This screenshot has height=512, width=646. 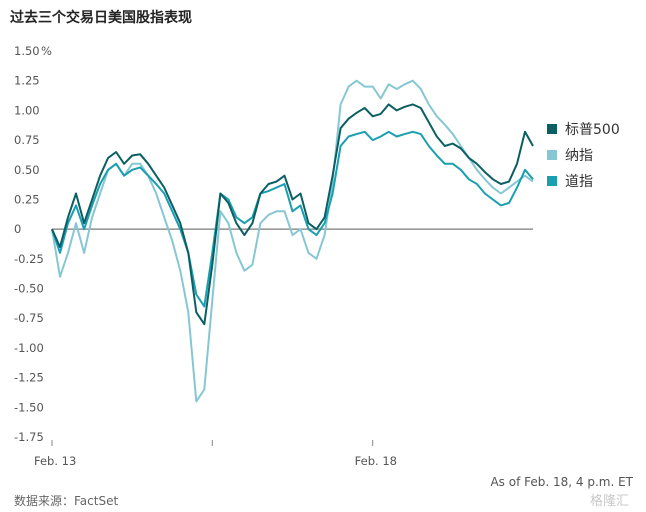 What do you see at coordinates (27, 81) in the screenshot?
I see `y-tick-label: 1.25` at bounding box center [27, 81].